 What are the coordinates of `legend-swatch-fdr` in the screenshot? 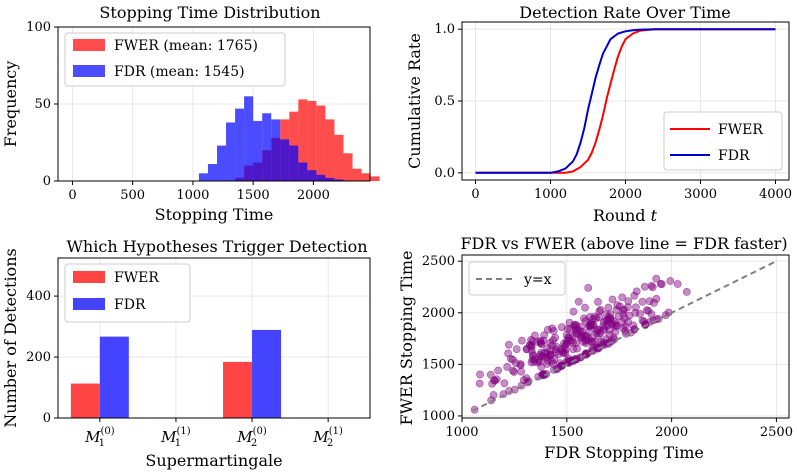 It's located at (89, 304).